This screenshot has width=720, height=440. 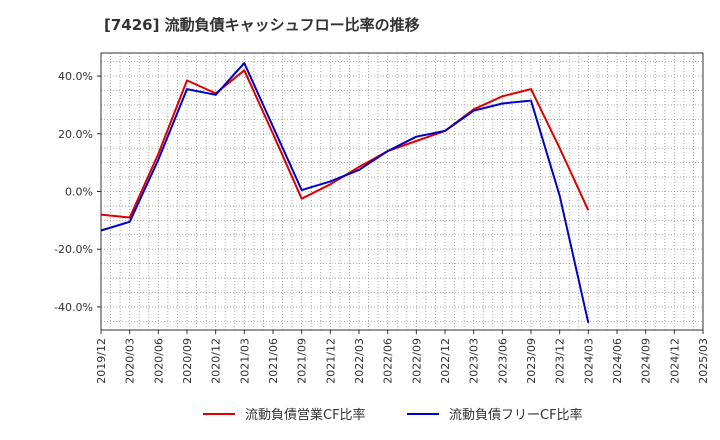 What do you see at coordinates (158, 361) in the screenshot?
I see `x-tick-label: 2020/06` at bounding box center [158, 361].